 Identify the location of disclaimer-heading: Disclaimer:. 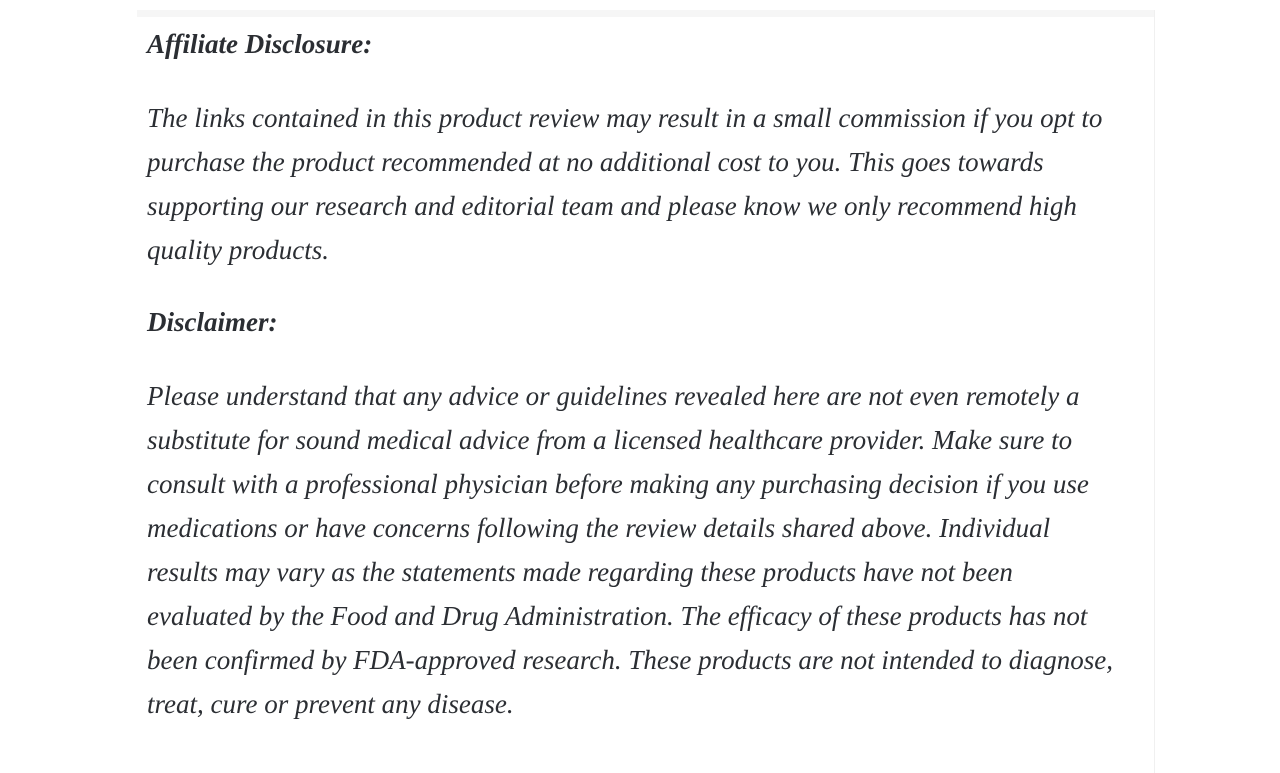
(212, 322).